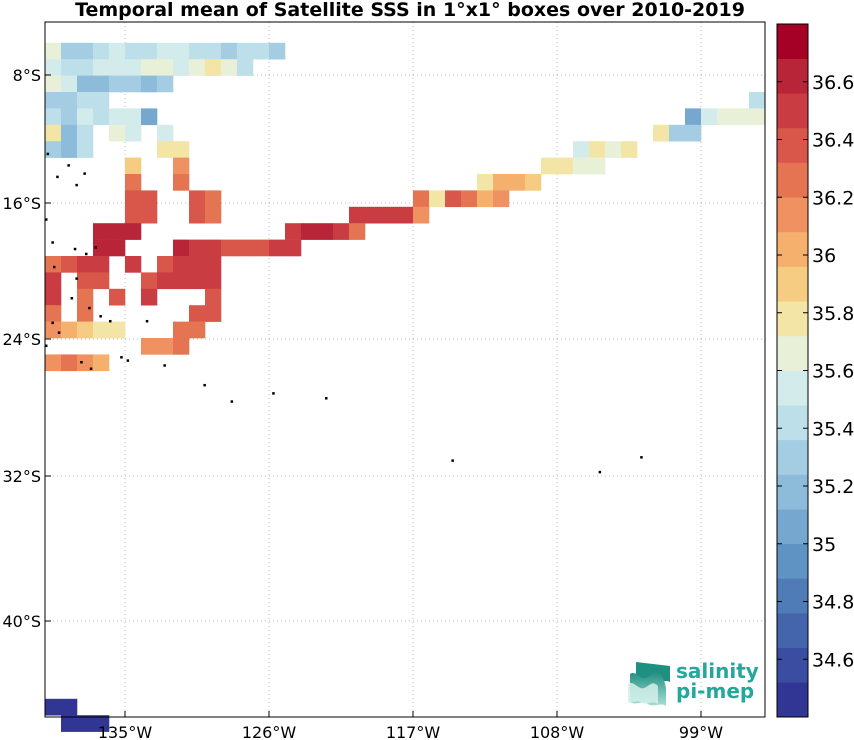 The height and width of the screenshot is (740, 854). I want to click on y-tick-label: 16°S, so click(21, 203).